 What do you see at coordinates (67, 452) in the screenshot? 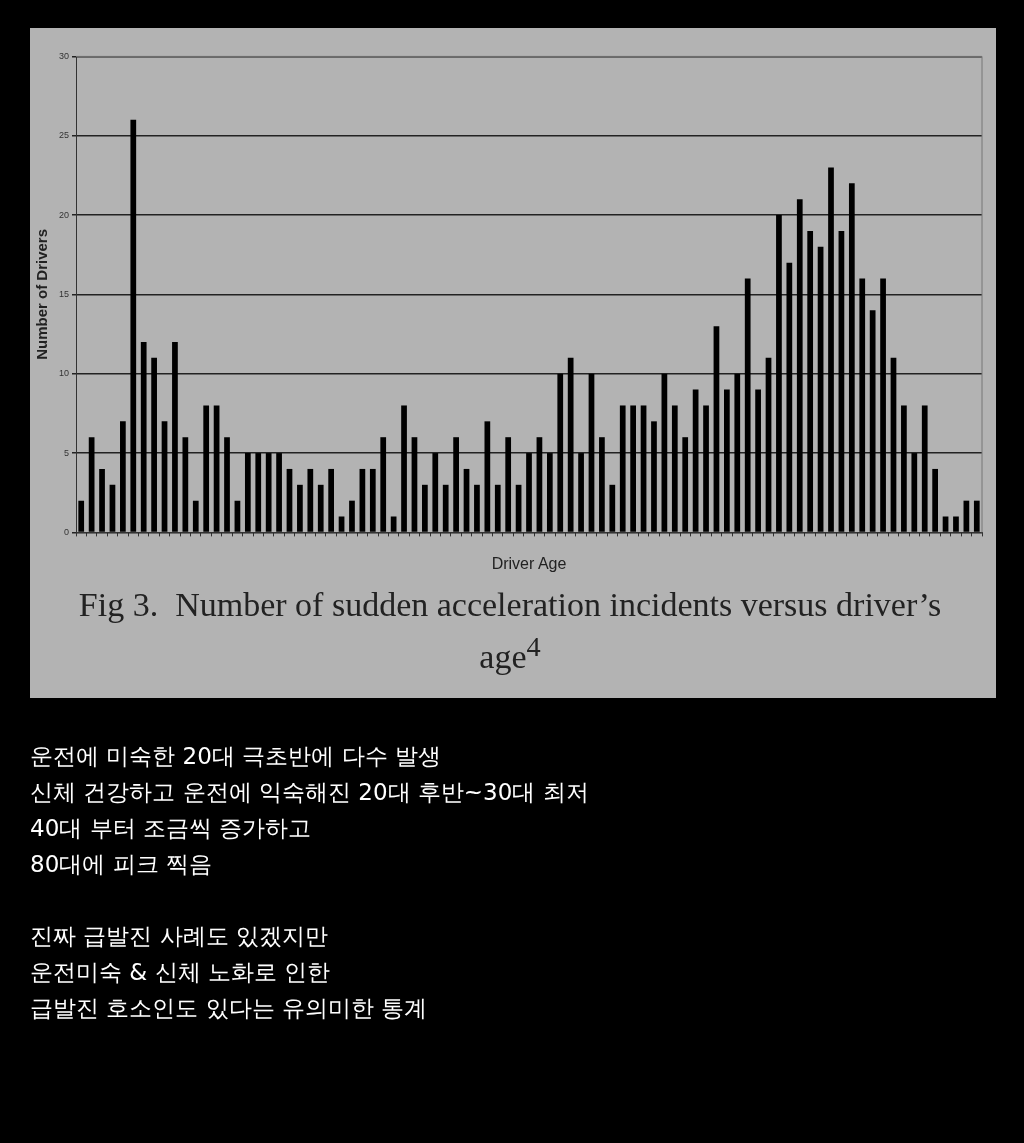
I see `y-tick-label: 5` at bounding box center [67, 452].